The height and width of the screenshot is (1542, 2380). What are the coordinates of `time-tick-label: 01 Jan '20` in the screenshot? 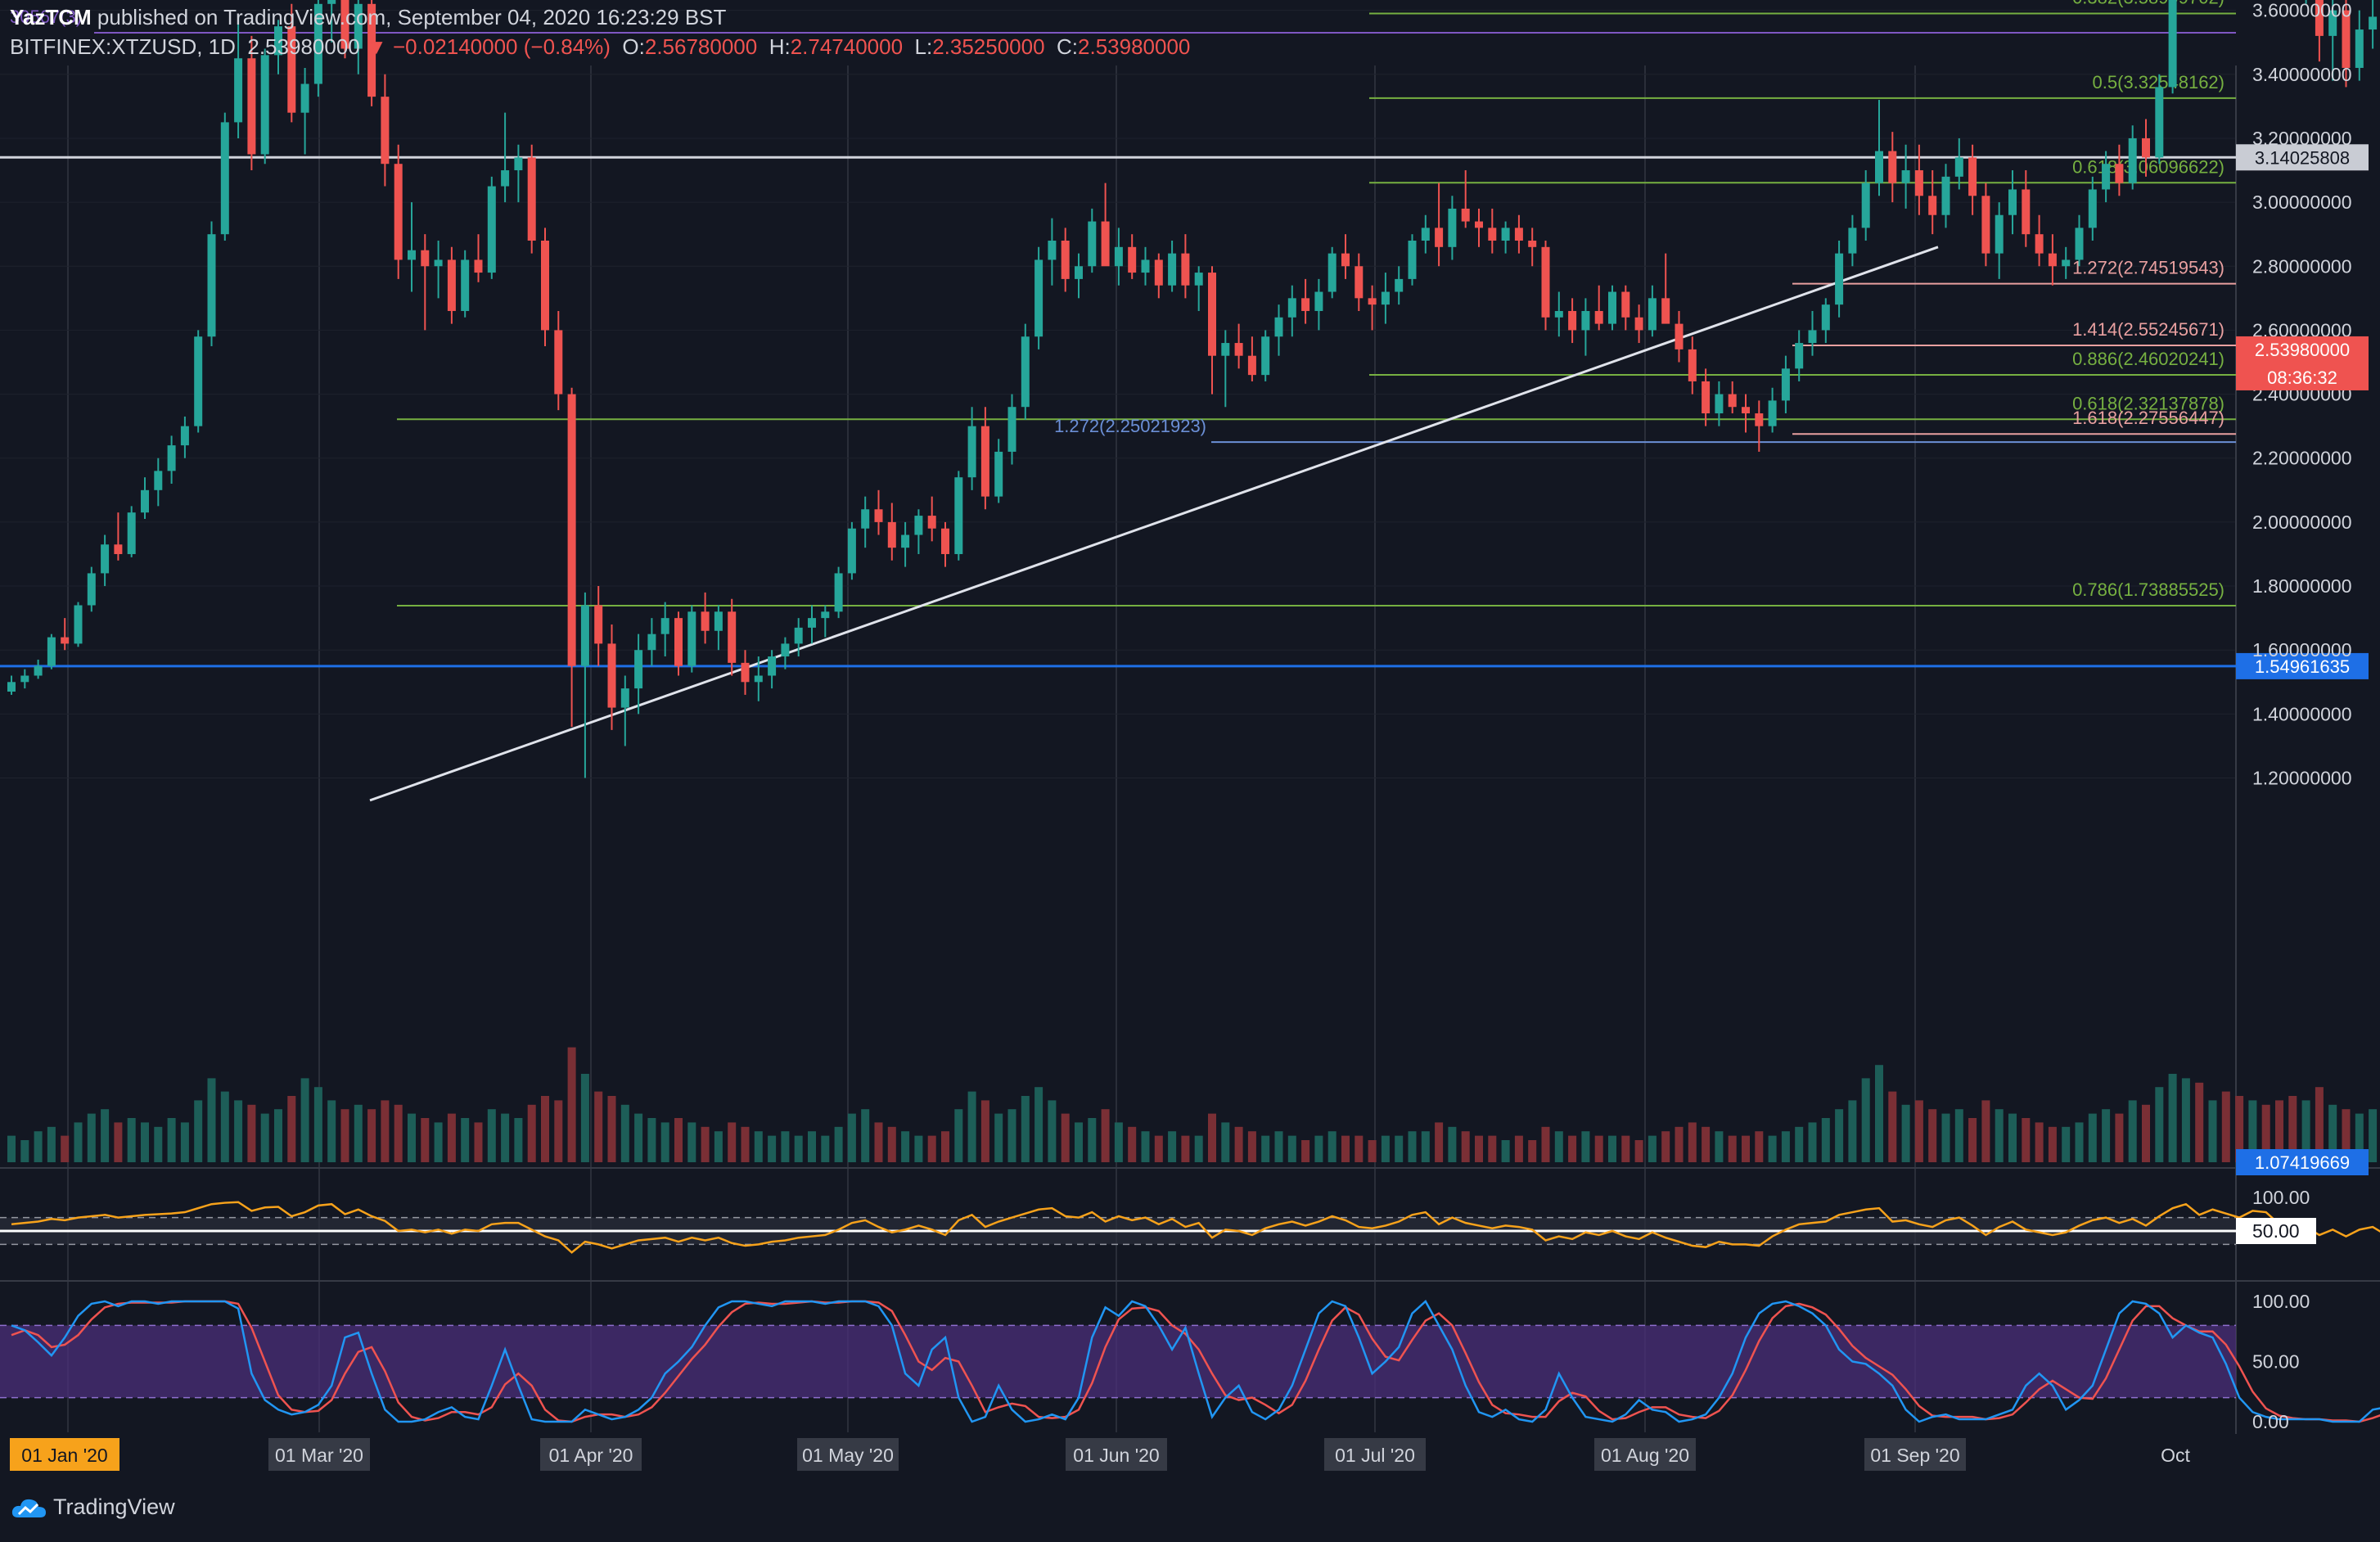 It's located at (64, 1456).